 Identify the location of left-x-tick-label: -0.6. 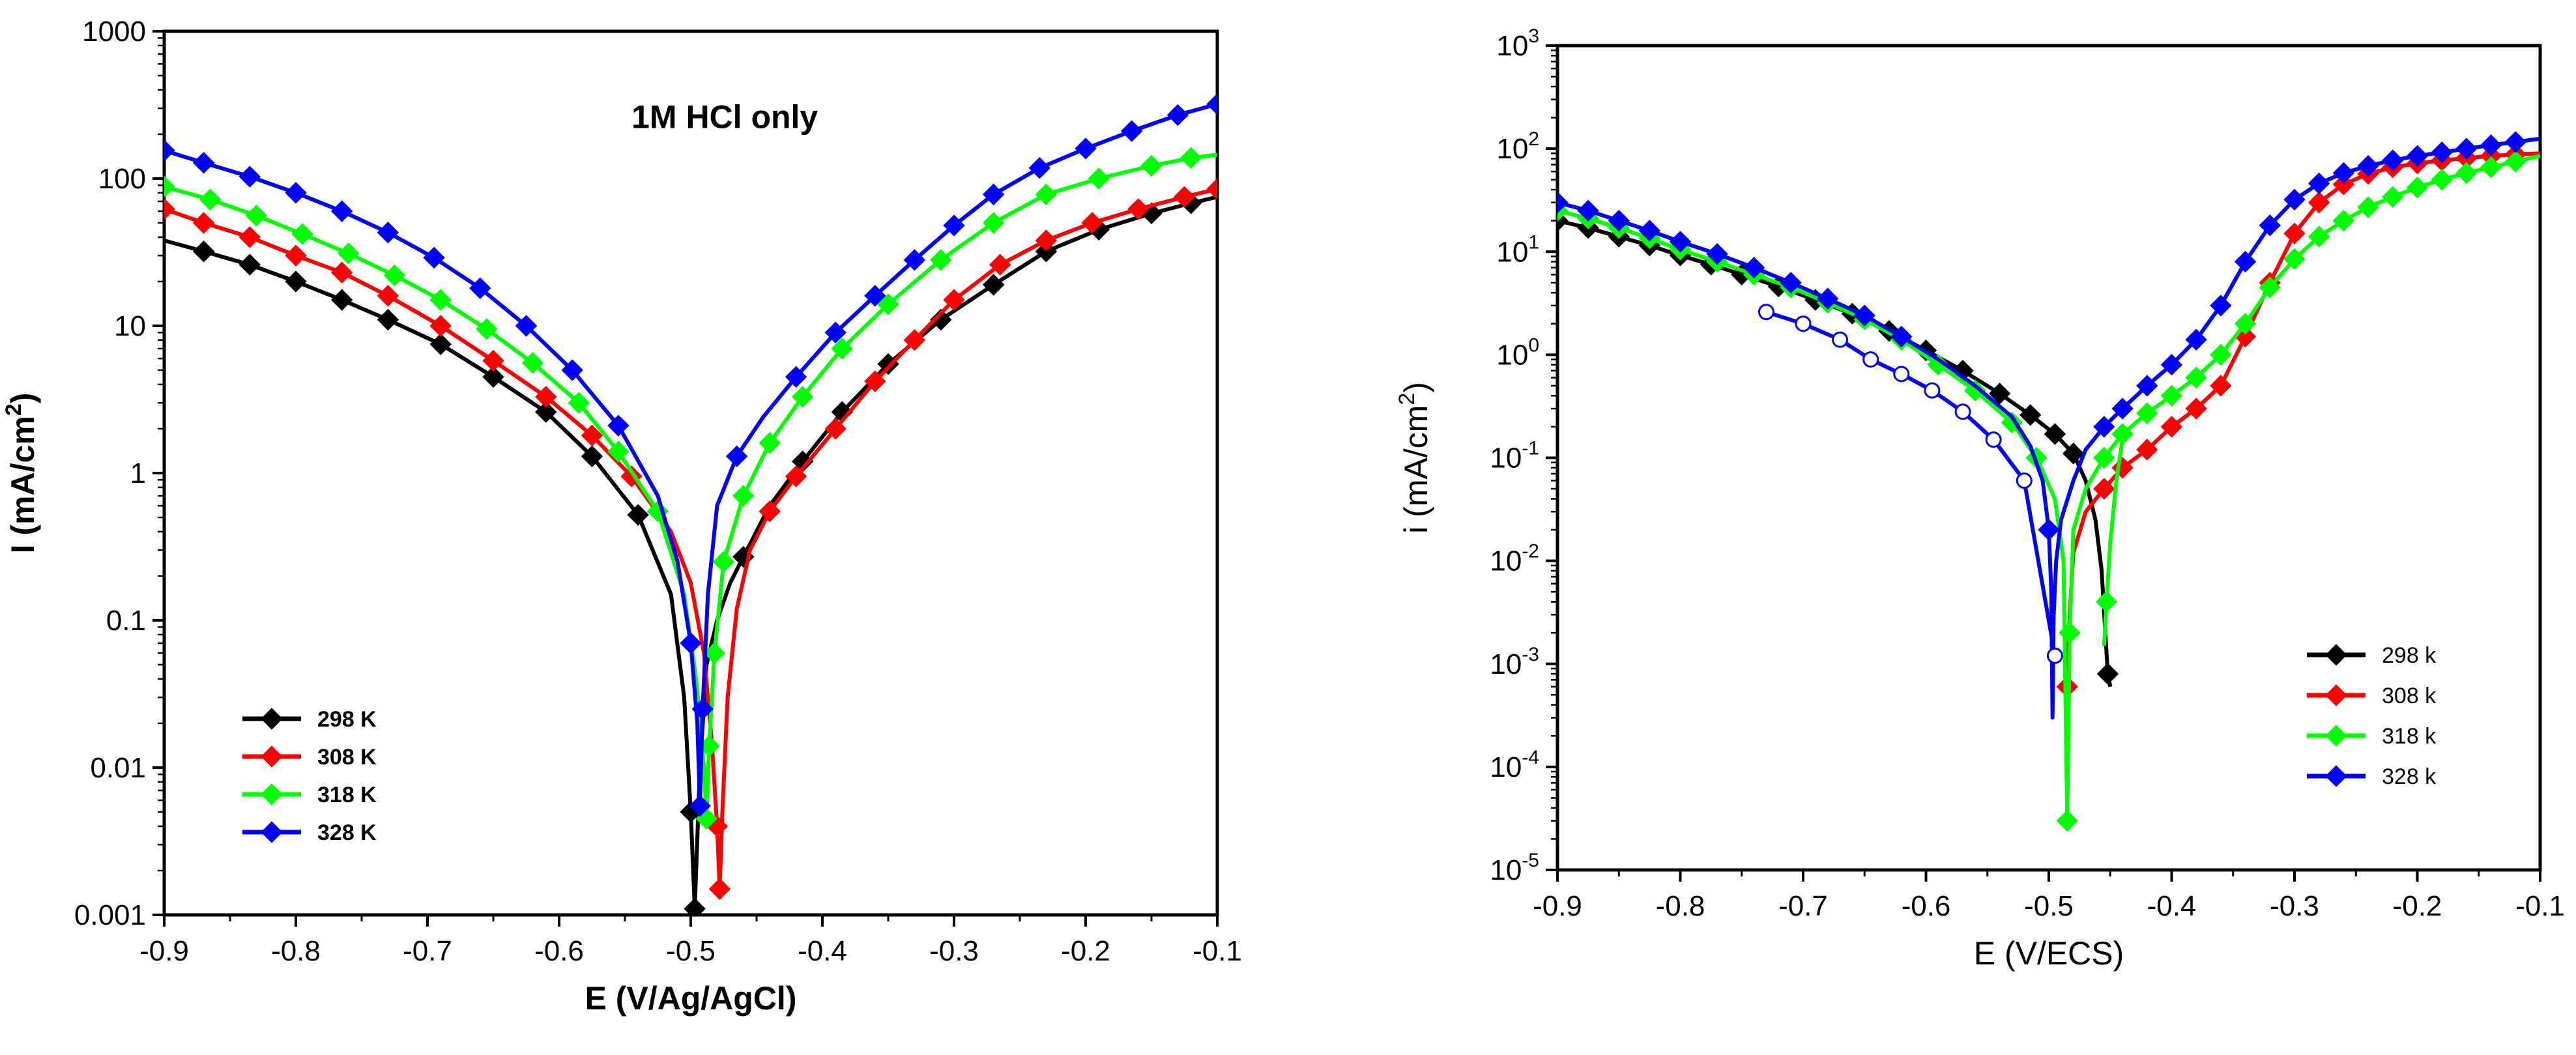
(559, 951).